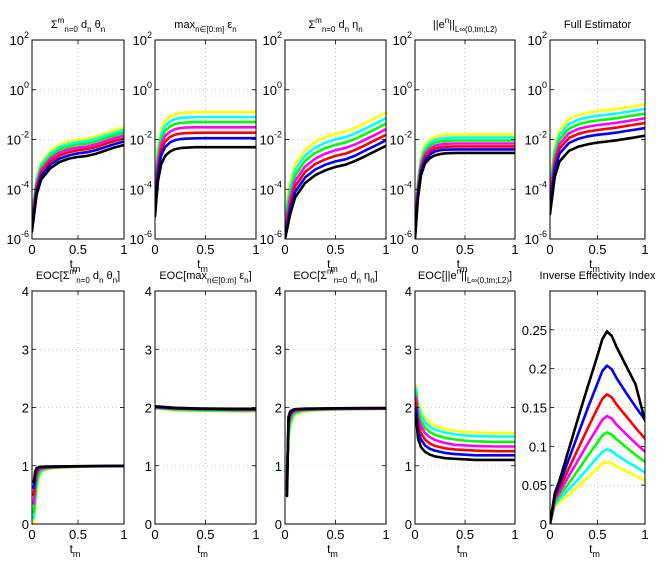 This screenshot has width=664, height=565. I want to click on chart-title: Full Estimator, so click(598, 25).